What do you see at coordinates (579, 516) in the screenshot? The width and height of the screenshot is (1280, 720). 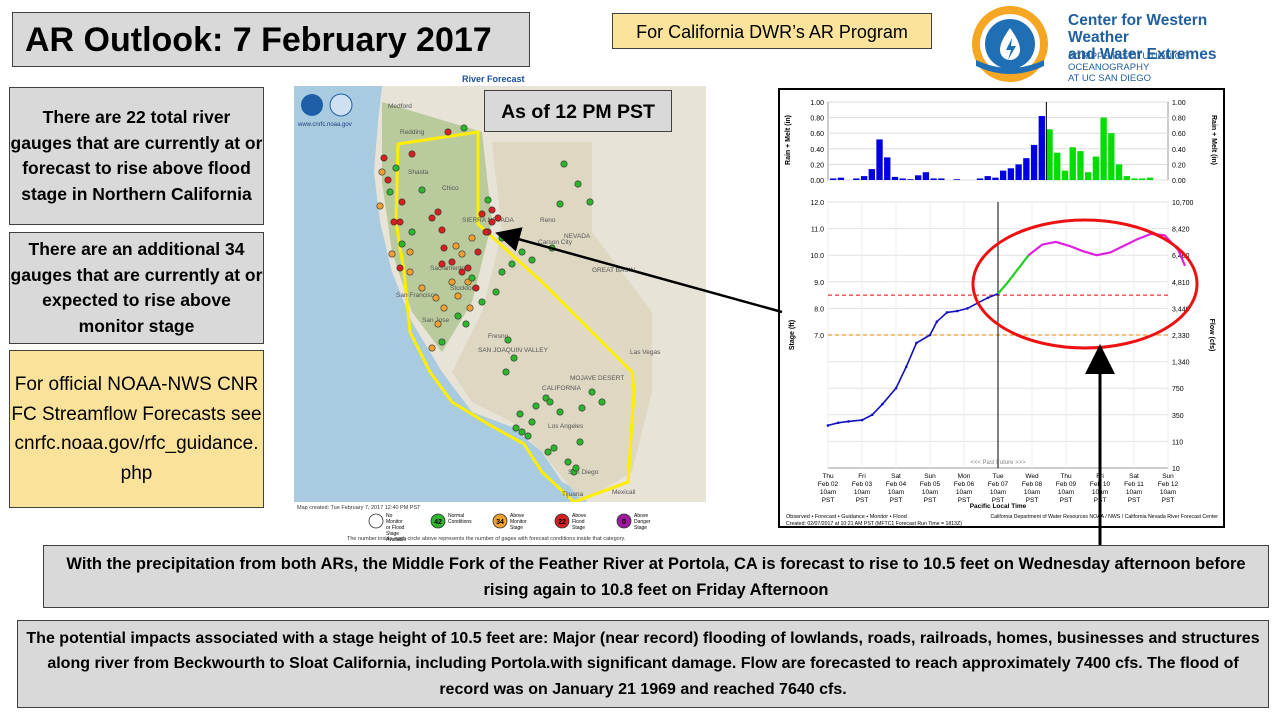 I see `legend-label: Above` at bounding box center [579, 516].